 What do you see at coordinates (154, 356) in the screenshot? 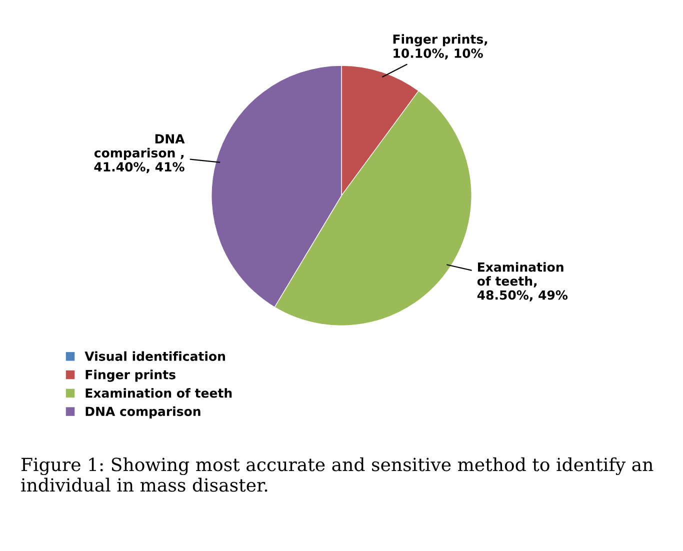
I see `legend-label: Visual identification` at bounding box center [154, 356].